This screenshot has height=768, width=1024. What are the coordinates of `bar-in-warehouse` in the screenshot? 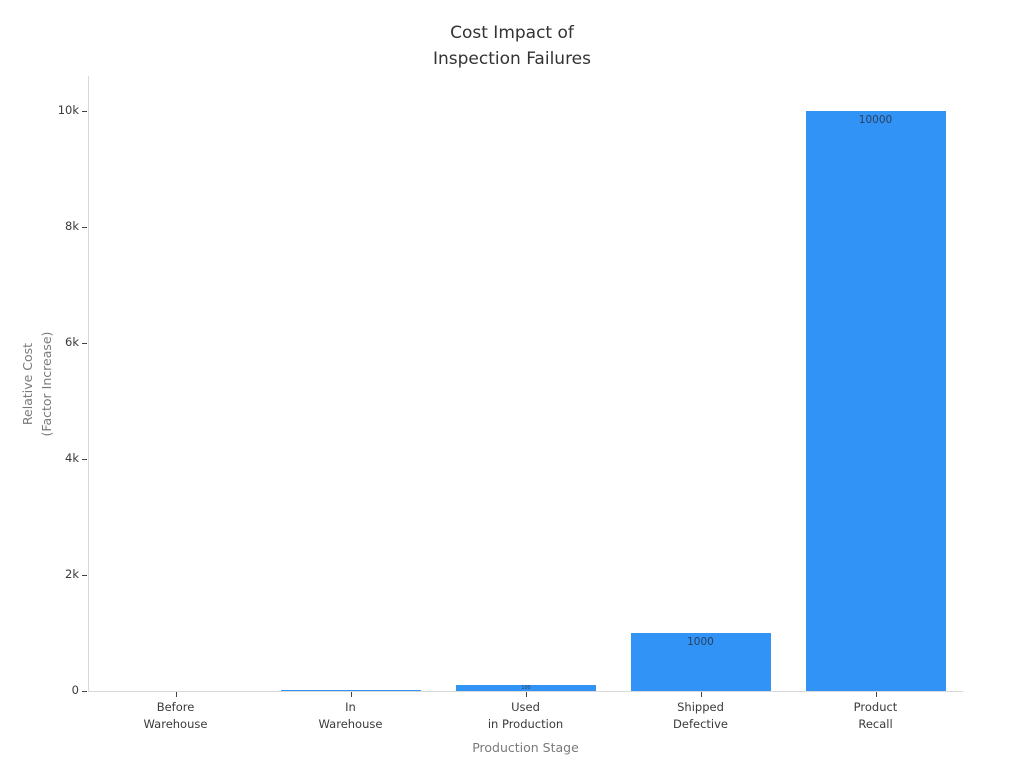 It's located at (350, 690).